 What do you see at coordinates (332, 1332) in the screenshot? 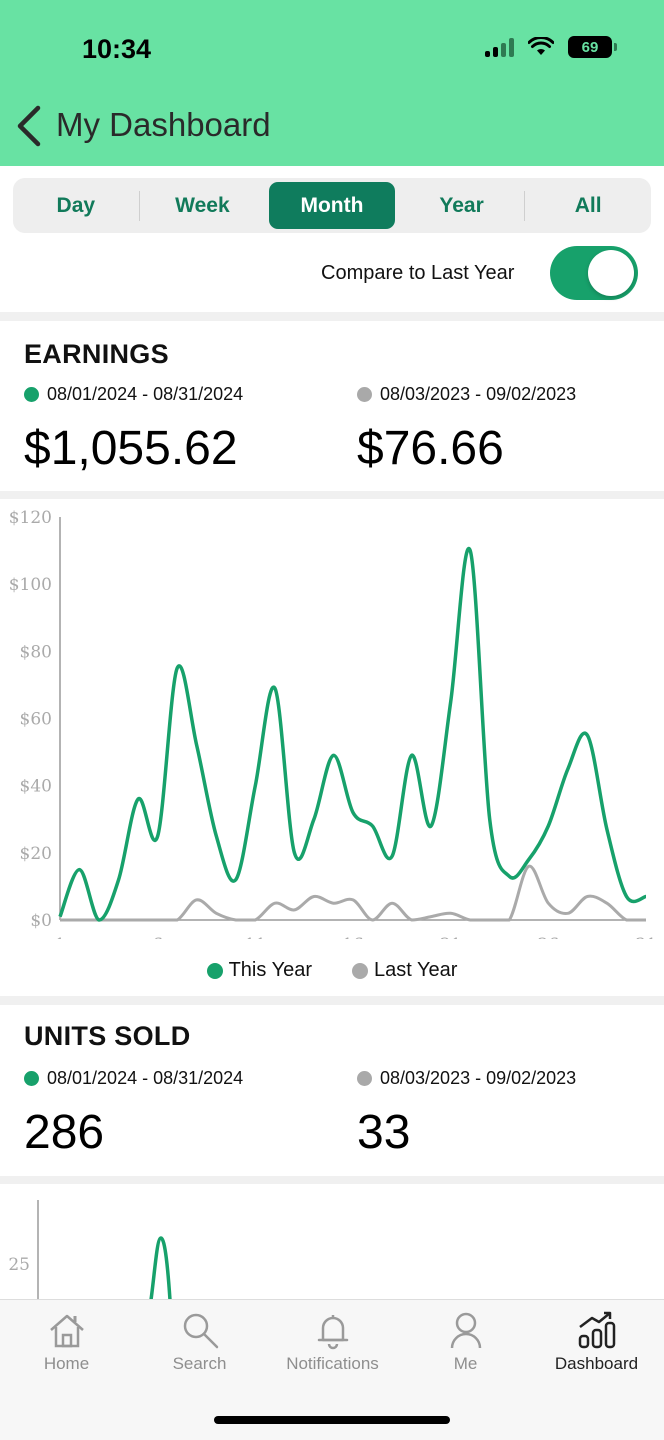
I see `bell-icon` at bounding box center [332, 1332].